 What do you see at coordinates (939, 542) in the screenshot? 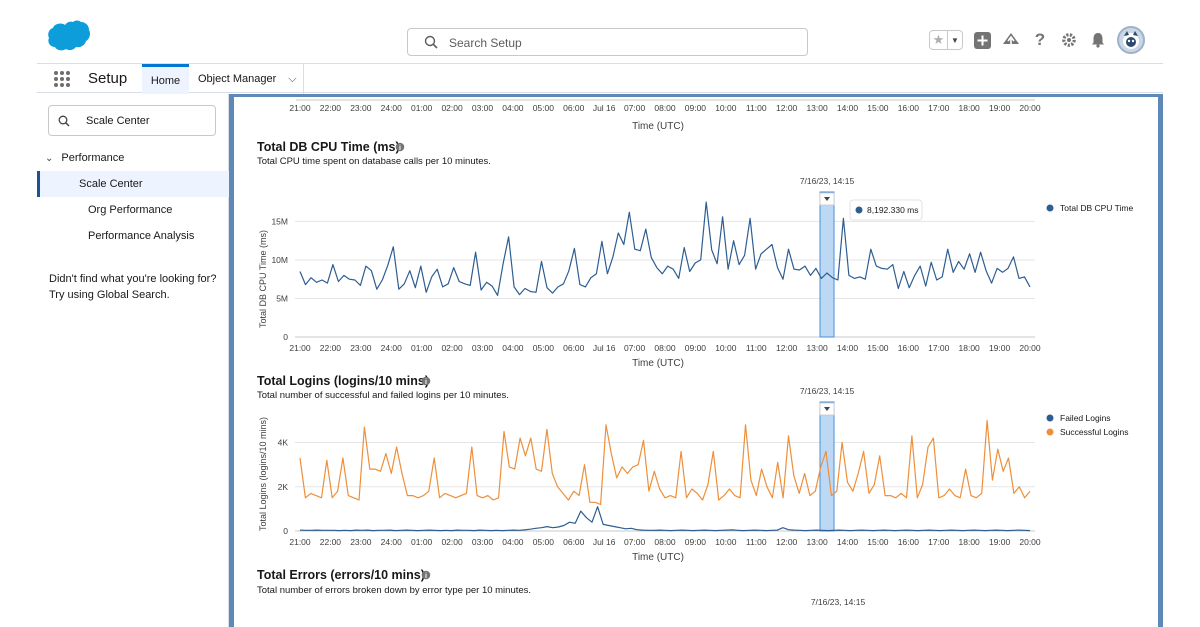
I see `logins-chart-x-tick-label: 17:00` at bounding box center [939, 542].